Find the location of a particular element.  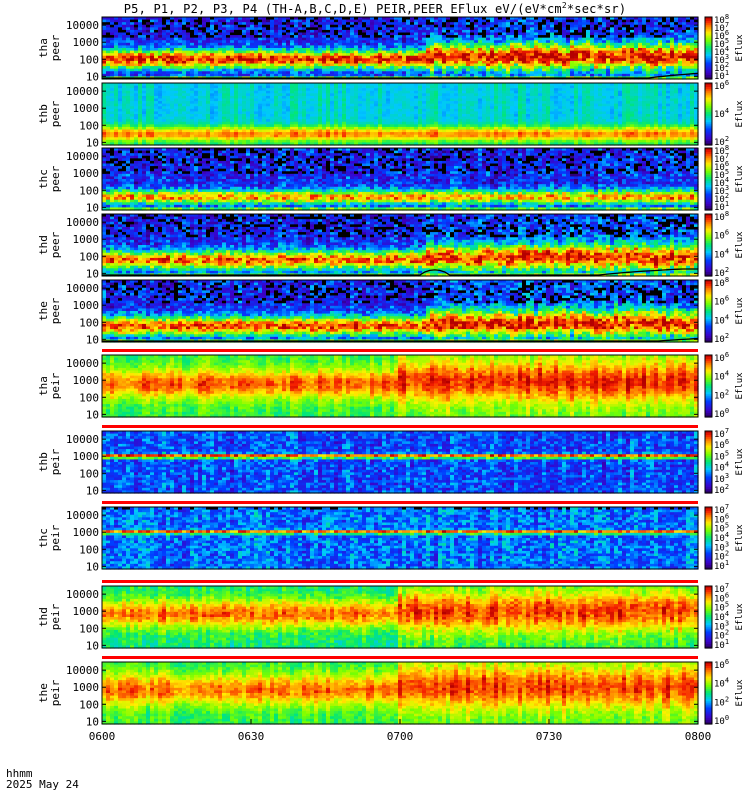

x-tick-label: 0730 is located at coordinates (549, 736).